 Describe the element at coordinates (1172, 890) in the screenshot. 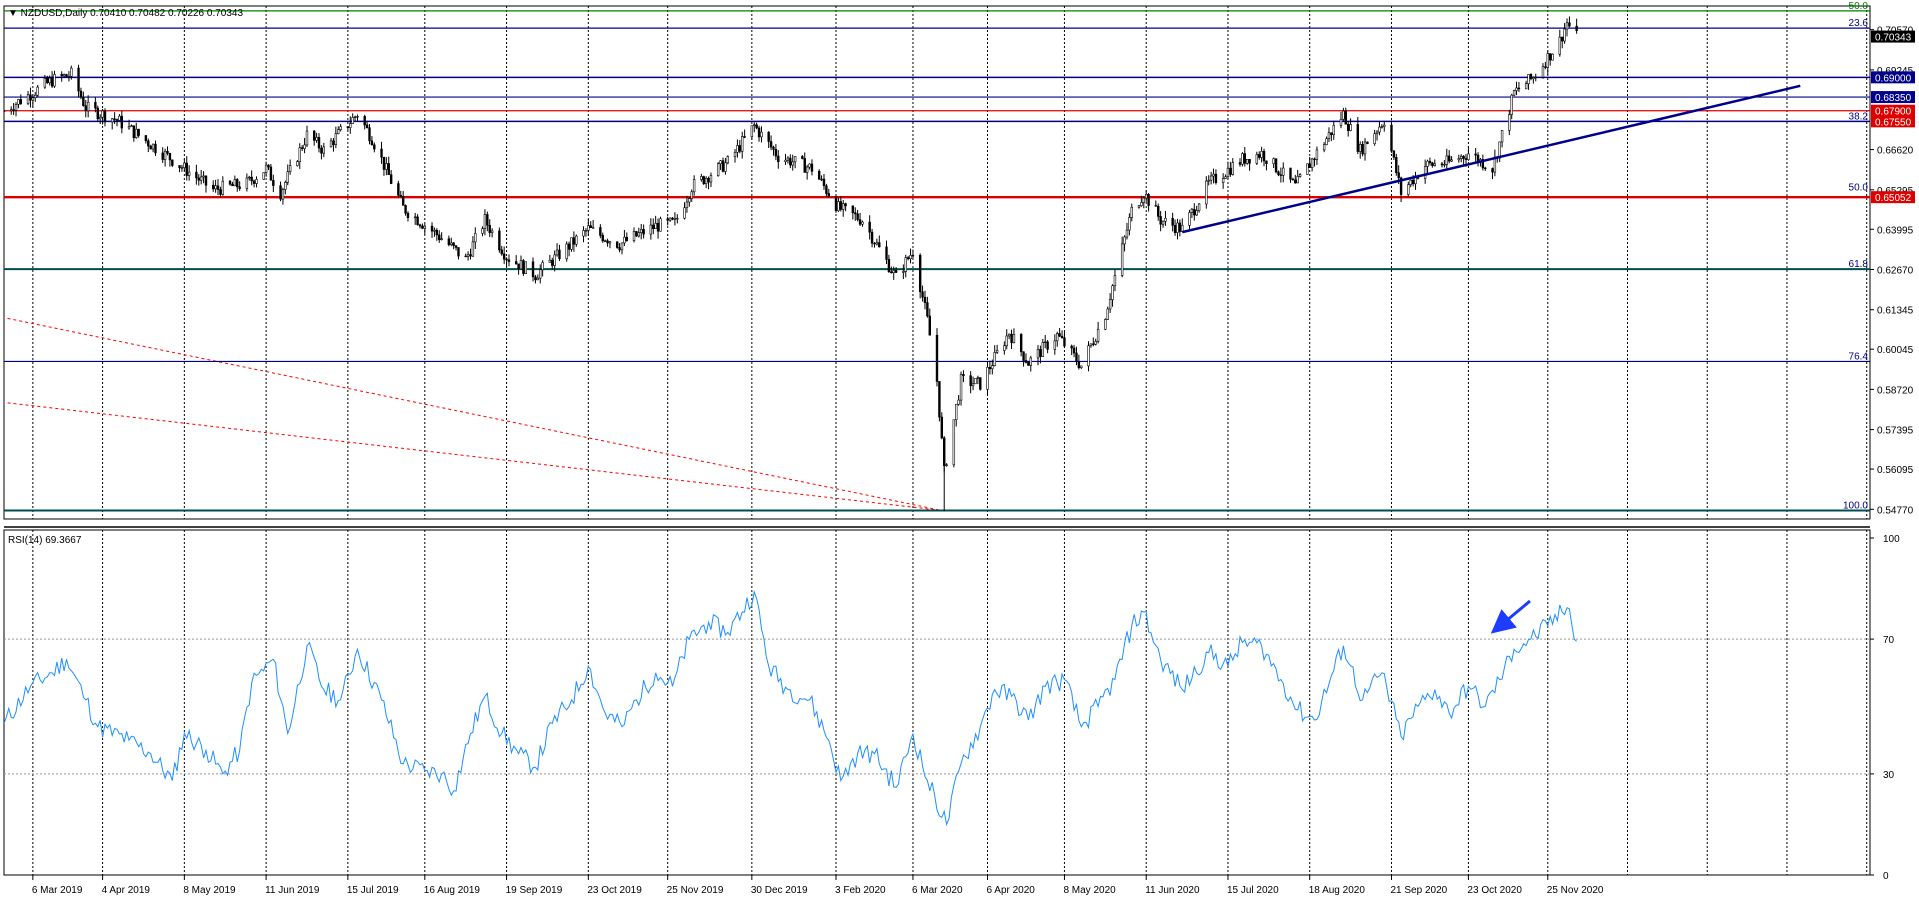

I see `x-tick-label: 11 Jun 2020` at that location.